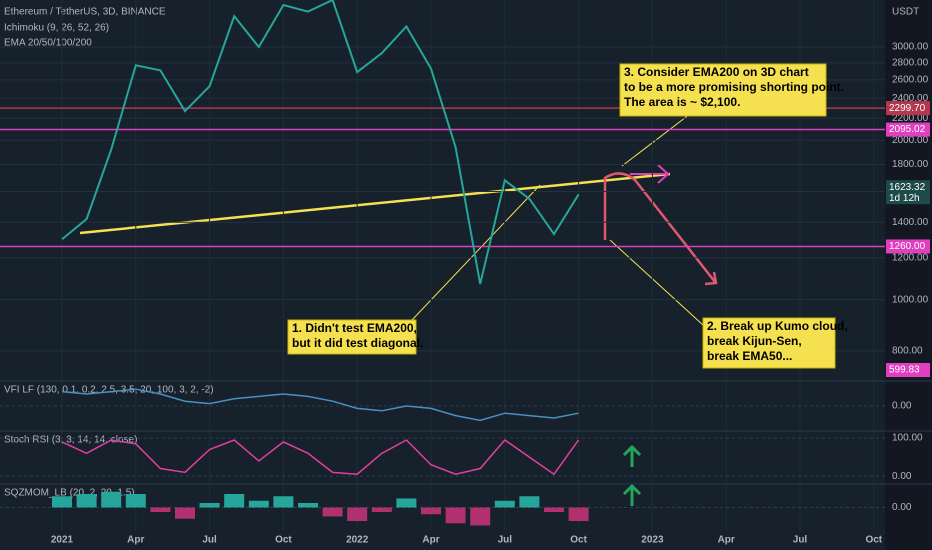 The height and width of the screenshot is (550, 932). Describe the element at coordinates (905, 12) in the screenshot. I see `currency: USDT` at that location.